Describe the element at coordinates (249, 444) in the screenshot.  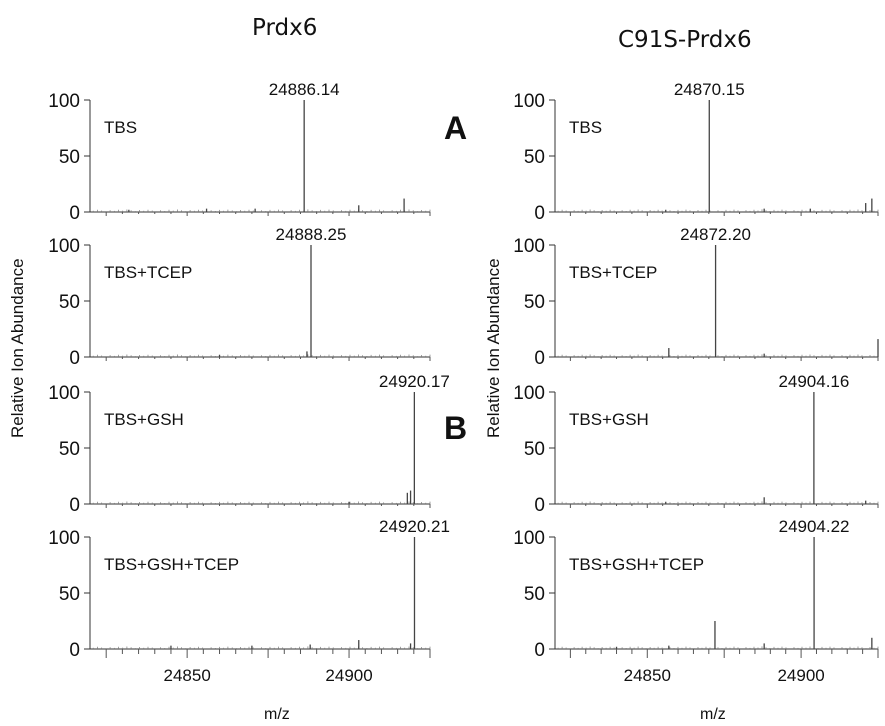
I see `left-panel-3: 0 50 100 TBS+GSH 24920.17` at that location.